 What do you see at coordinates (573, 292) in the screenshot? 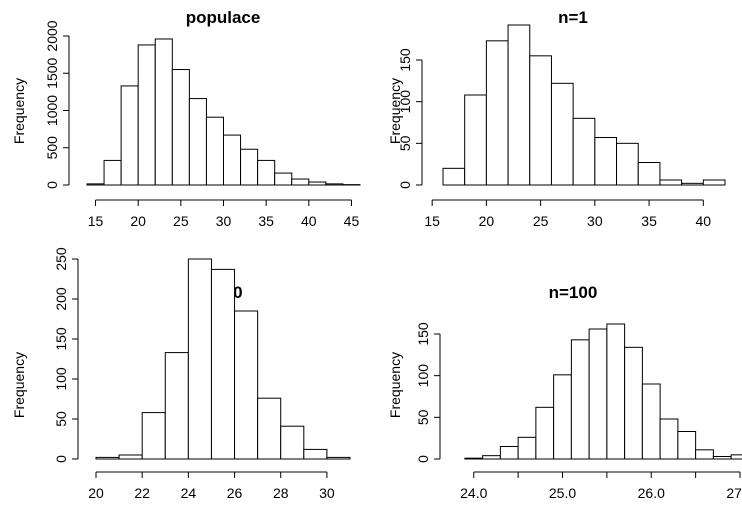
I see `chart-title: n=100` at bounding box center [573, 292].